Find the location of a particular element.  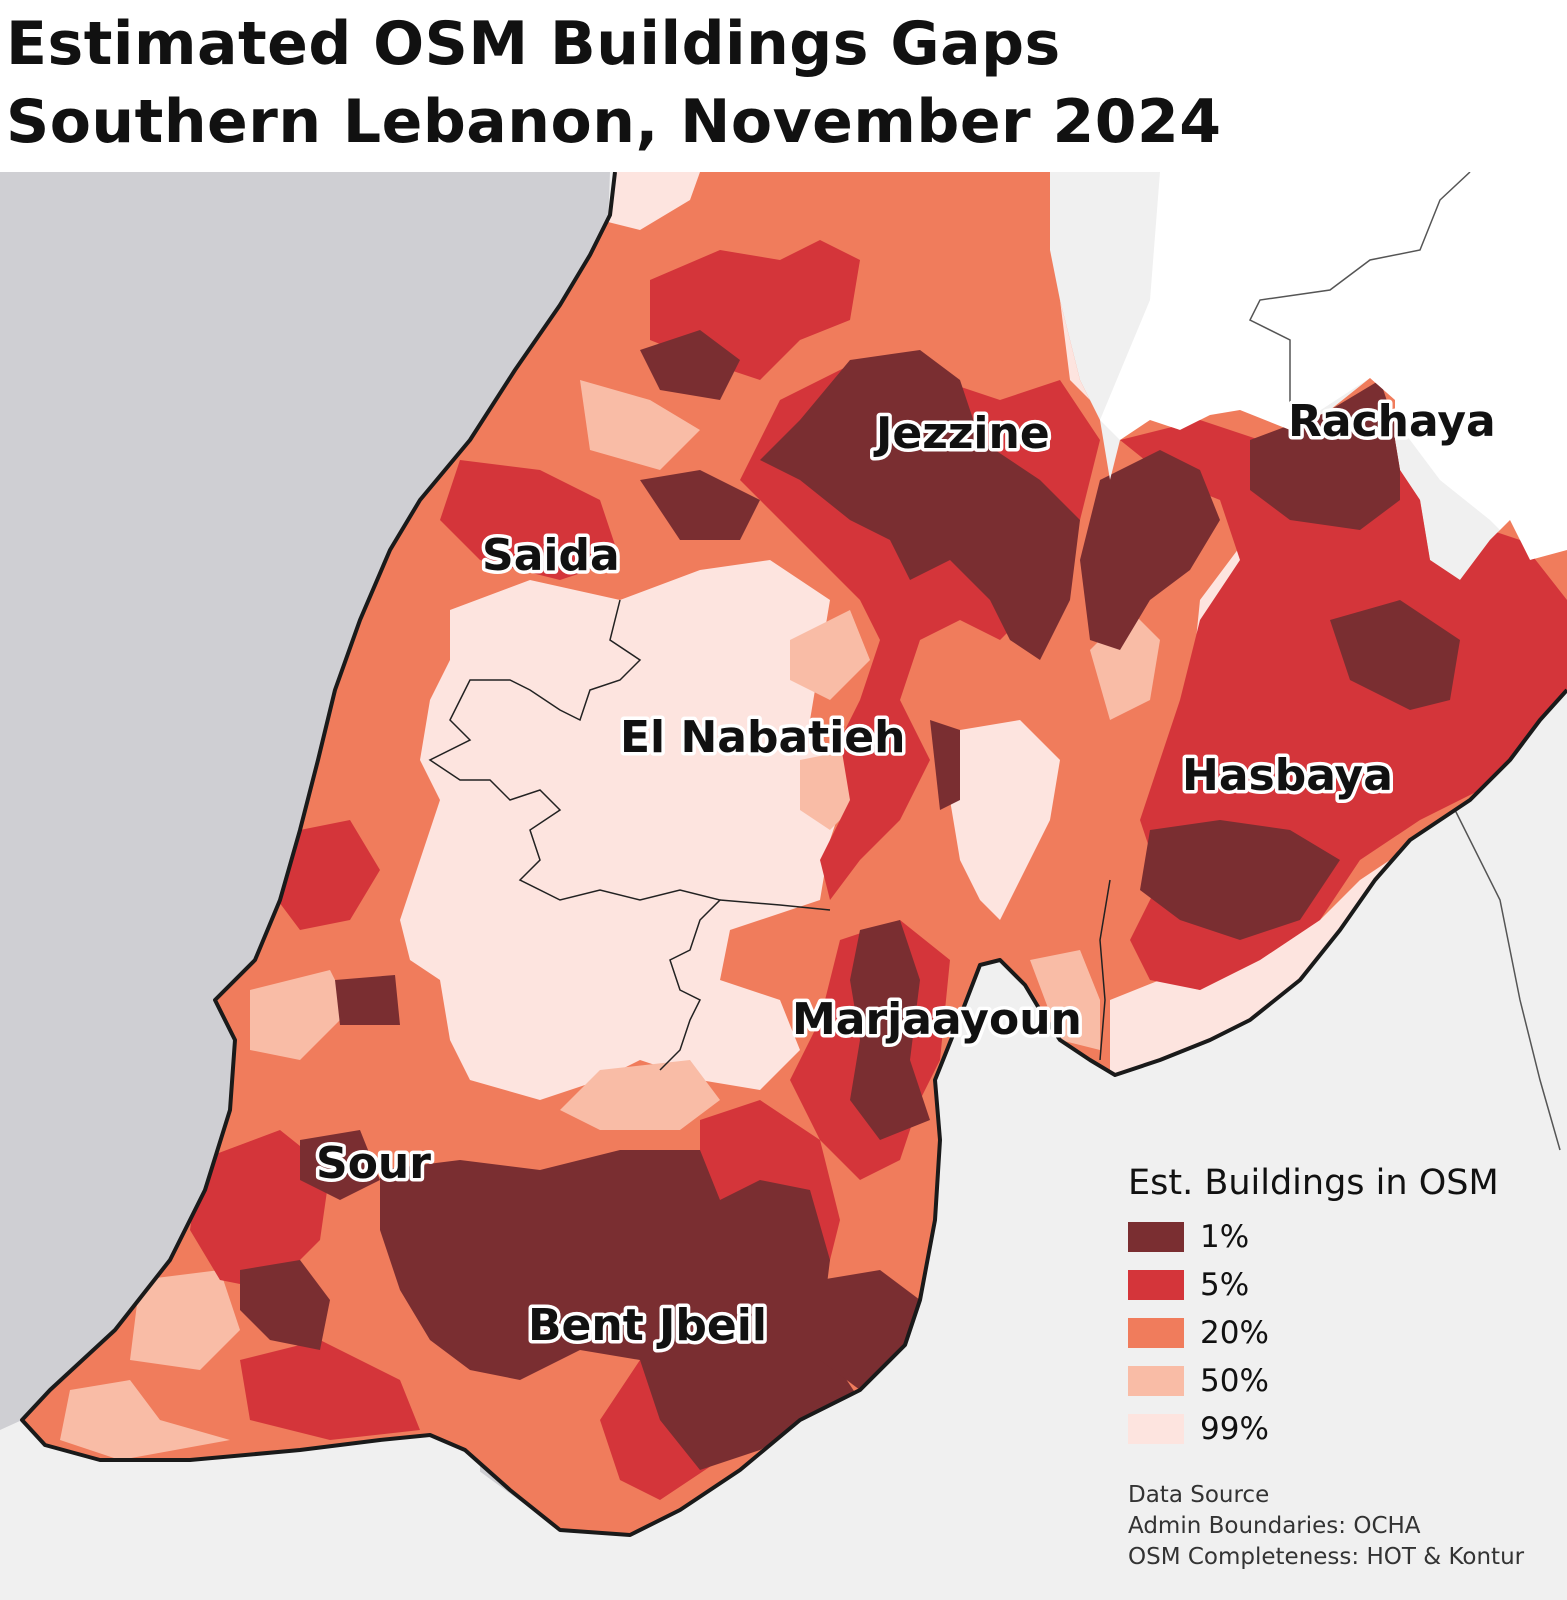

region-fill-1-marjaayoun is located at coordinates (890, 1030).